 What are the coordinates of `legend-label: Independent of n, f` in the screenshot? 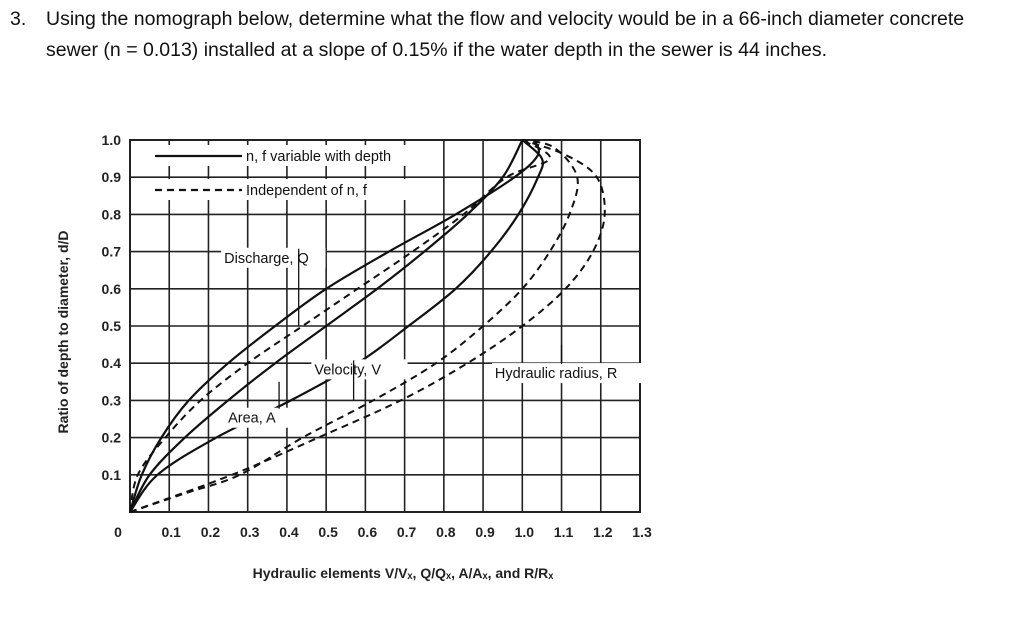 It's located at (307, 191).